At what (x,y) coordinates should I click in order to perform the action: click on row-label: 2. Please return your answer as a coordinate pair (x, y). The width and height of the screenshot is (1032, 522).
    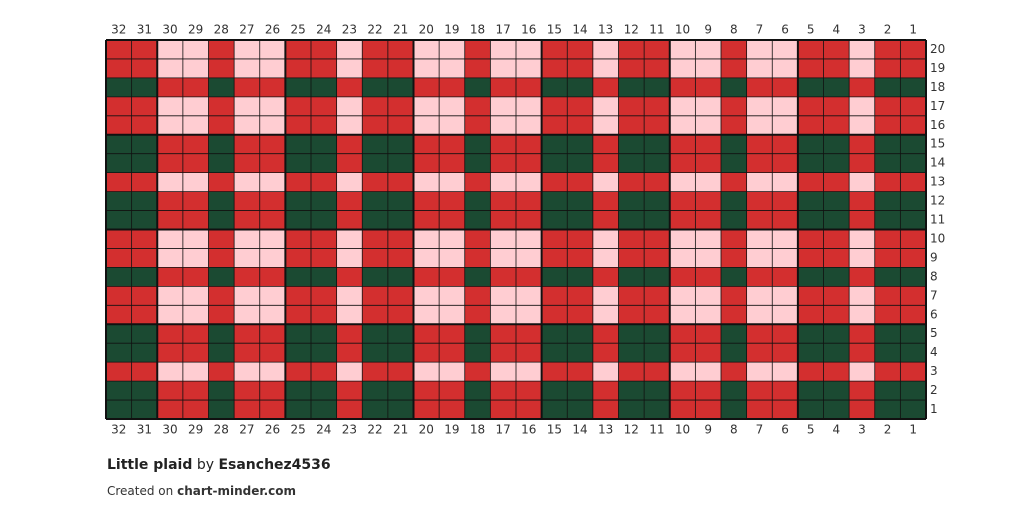
    Looking at the image, I should click on (934, 390).